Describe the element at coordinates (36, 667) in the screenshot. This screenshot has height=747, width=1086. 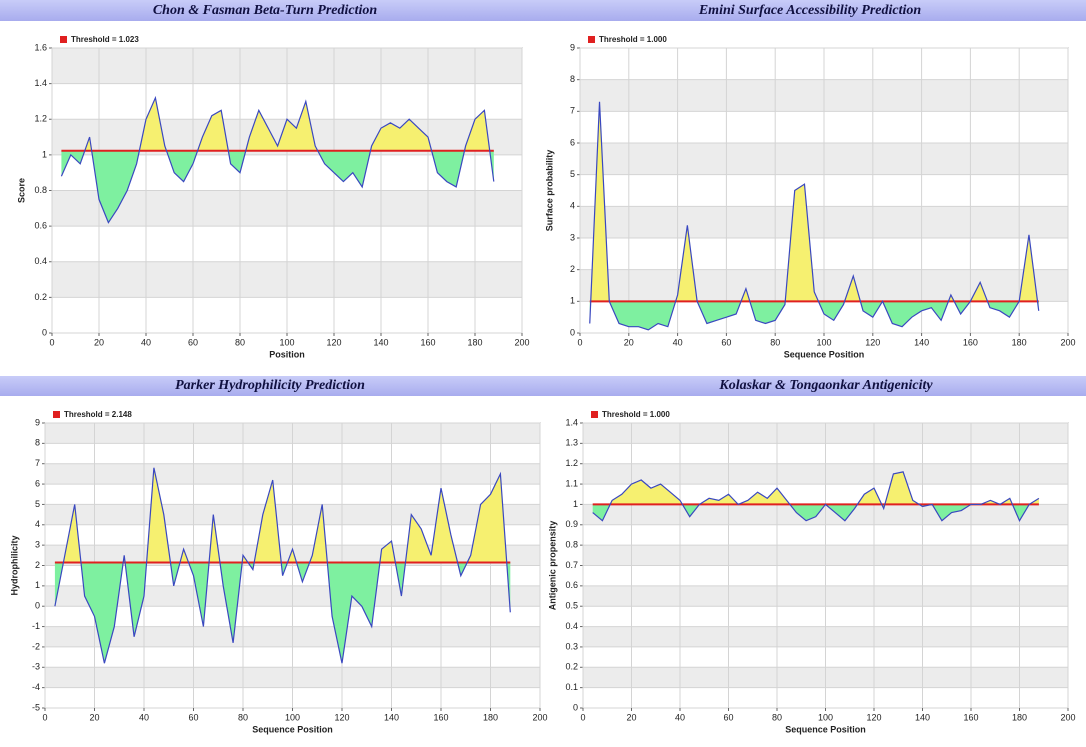
I see `y-tick-label: -3` at that location.